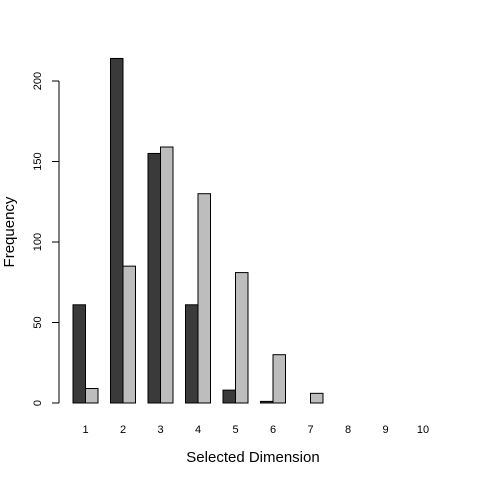  What do you see at coordinates (252, 457) in the screenshot?
I see `x-axis-title: Selected Dimension` at bounding box center [252, 457].